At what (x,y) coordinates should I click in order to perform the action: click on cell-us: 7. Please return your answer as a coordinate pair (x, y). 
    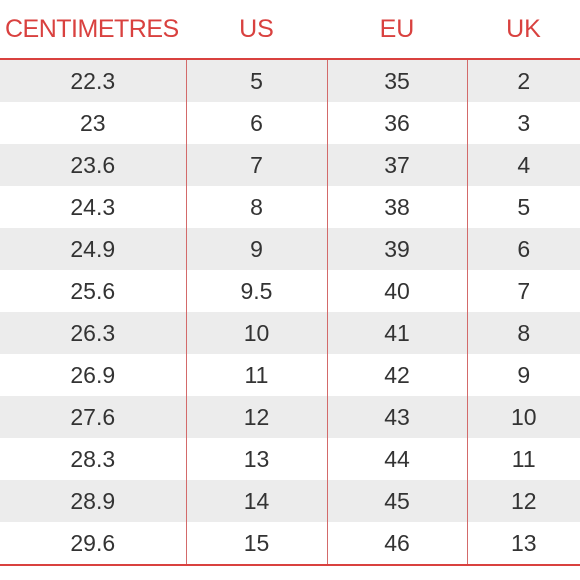
    Looking at the image, I should click on (256, 165).